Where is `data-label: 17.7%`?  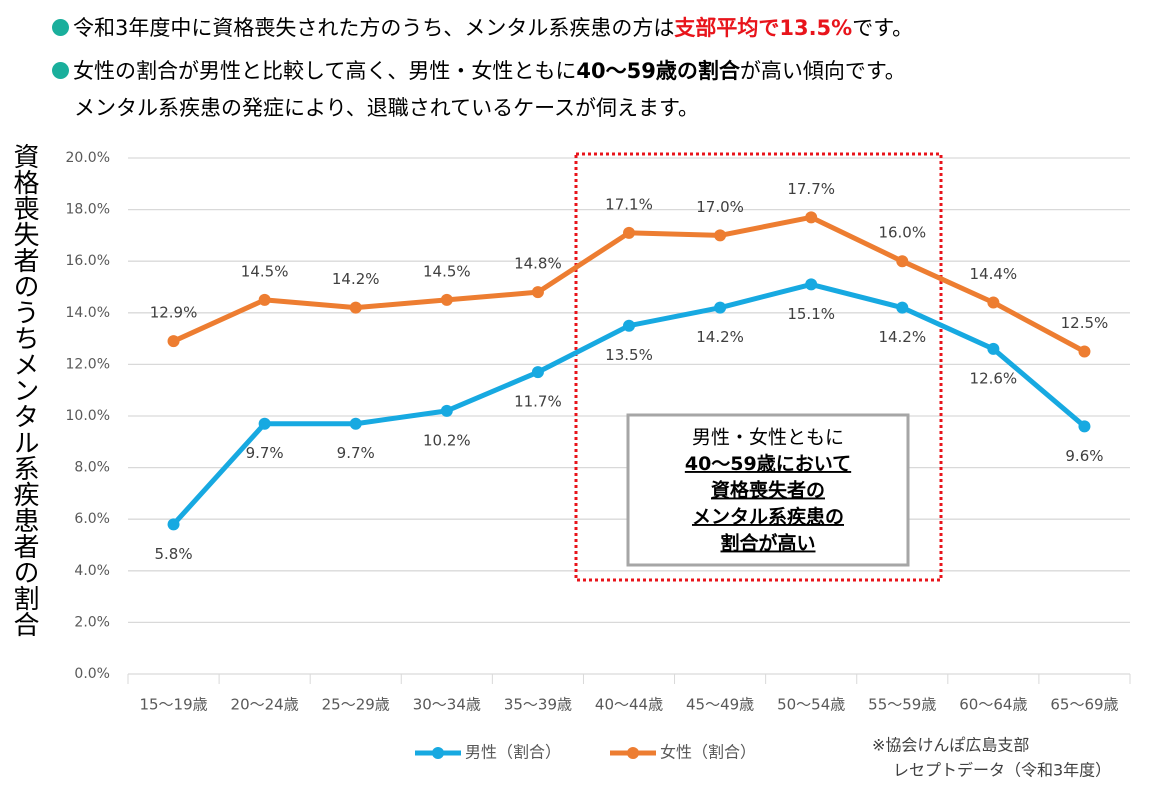
data-label: 17.7% is located at coordinates (811, 189).